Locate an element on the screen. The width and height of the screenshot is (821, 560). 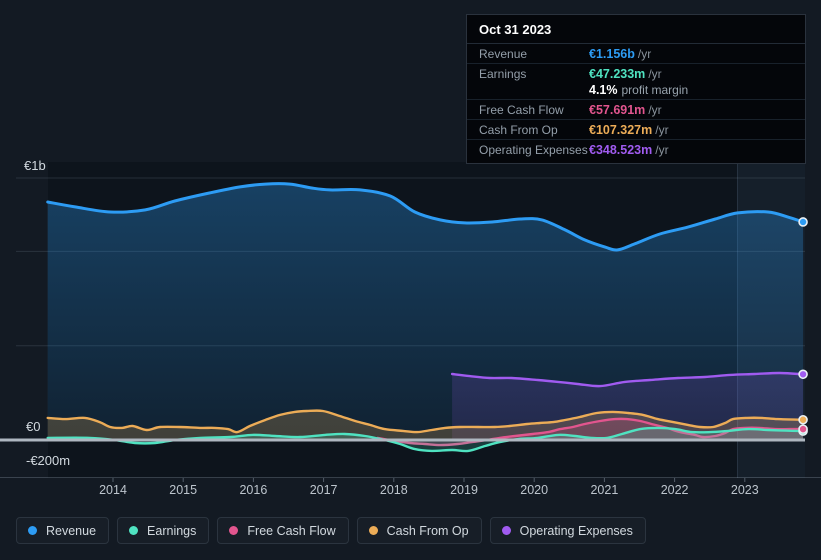
legend-item-free-cash-flow: Free Cash Flow is located at coordinates (283, 530).